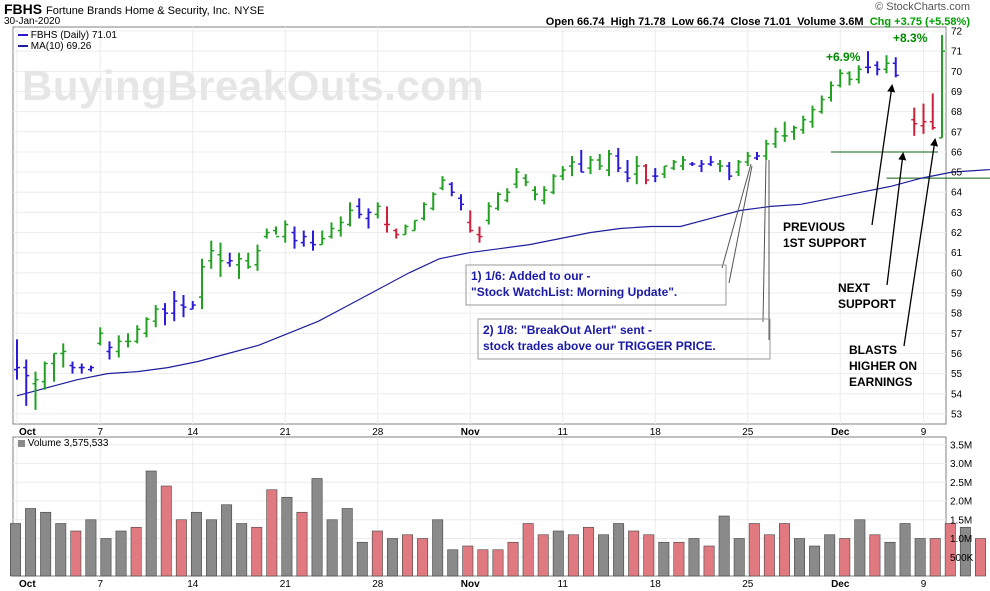 Image resolution: width=990 pixels, height=591 pixels. What do you see at coordinates (378, 584) in the screenshot?
I see `x-tick-label: 28` at bounding box center [378, 584].